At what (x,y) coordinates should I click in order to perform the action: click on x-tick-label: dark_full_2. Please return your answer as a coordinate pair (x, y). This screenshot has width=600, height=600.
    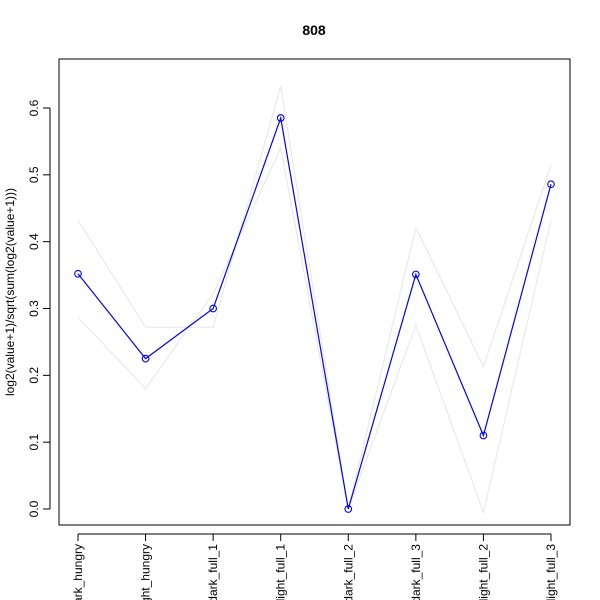
    Looking at the image, I should click on (348, 572).